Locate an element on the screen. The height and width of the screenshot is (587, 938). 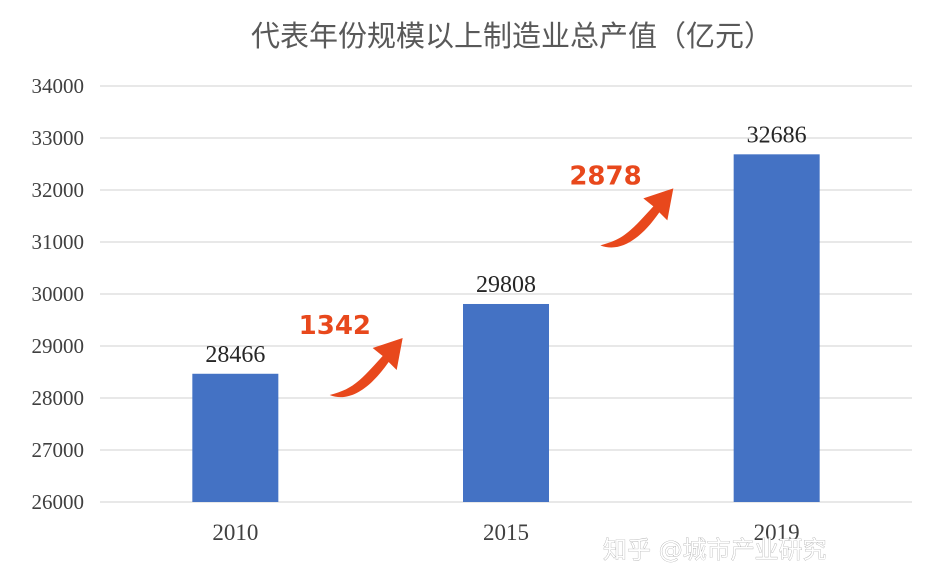
y-tick-label: 33000 is located at coordinates (58, 138).